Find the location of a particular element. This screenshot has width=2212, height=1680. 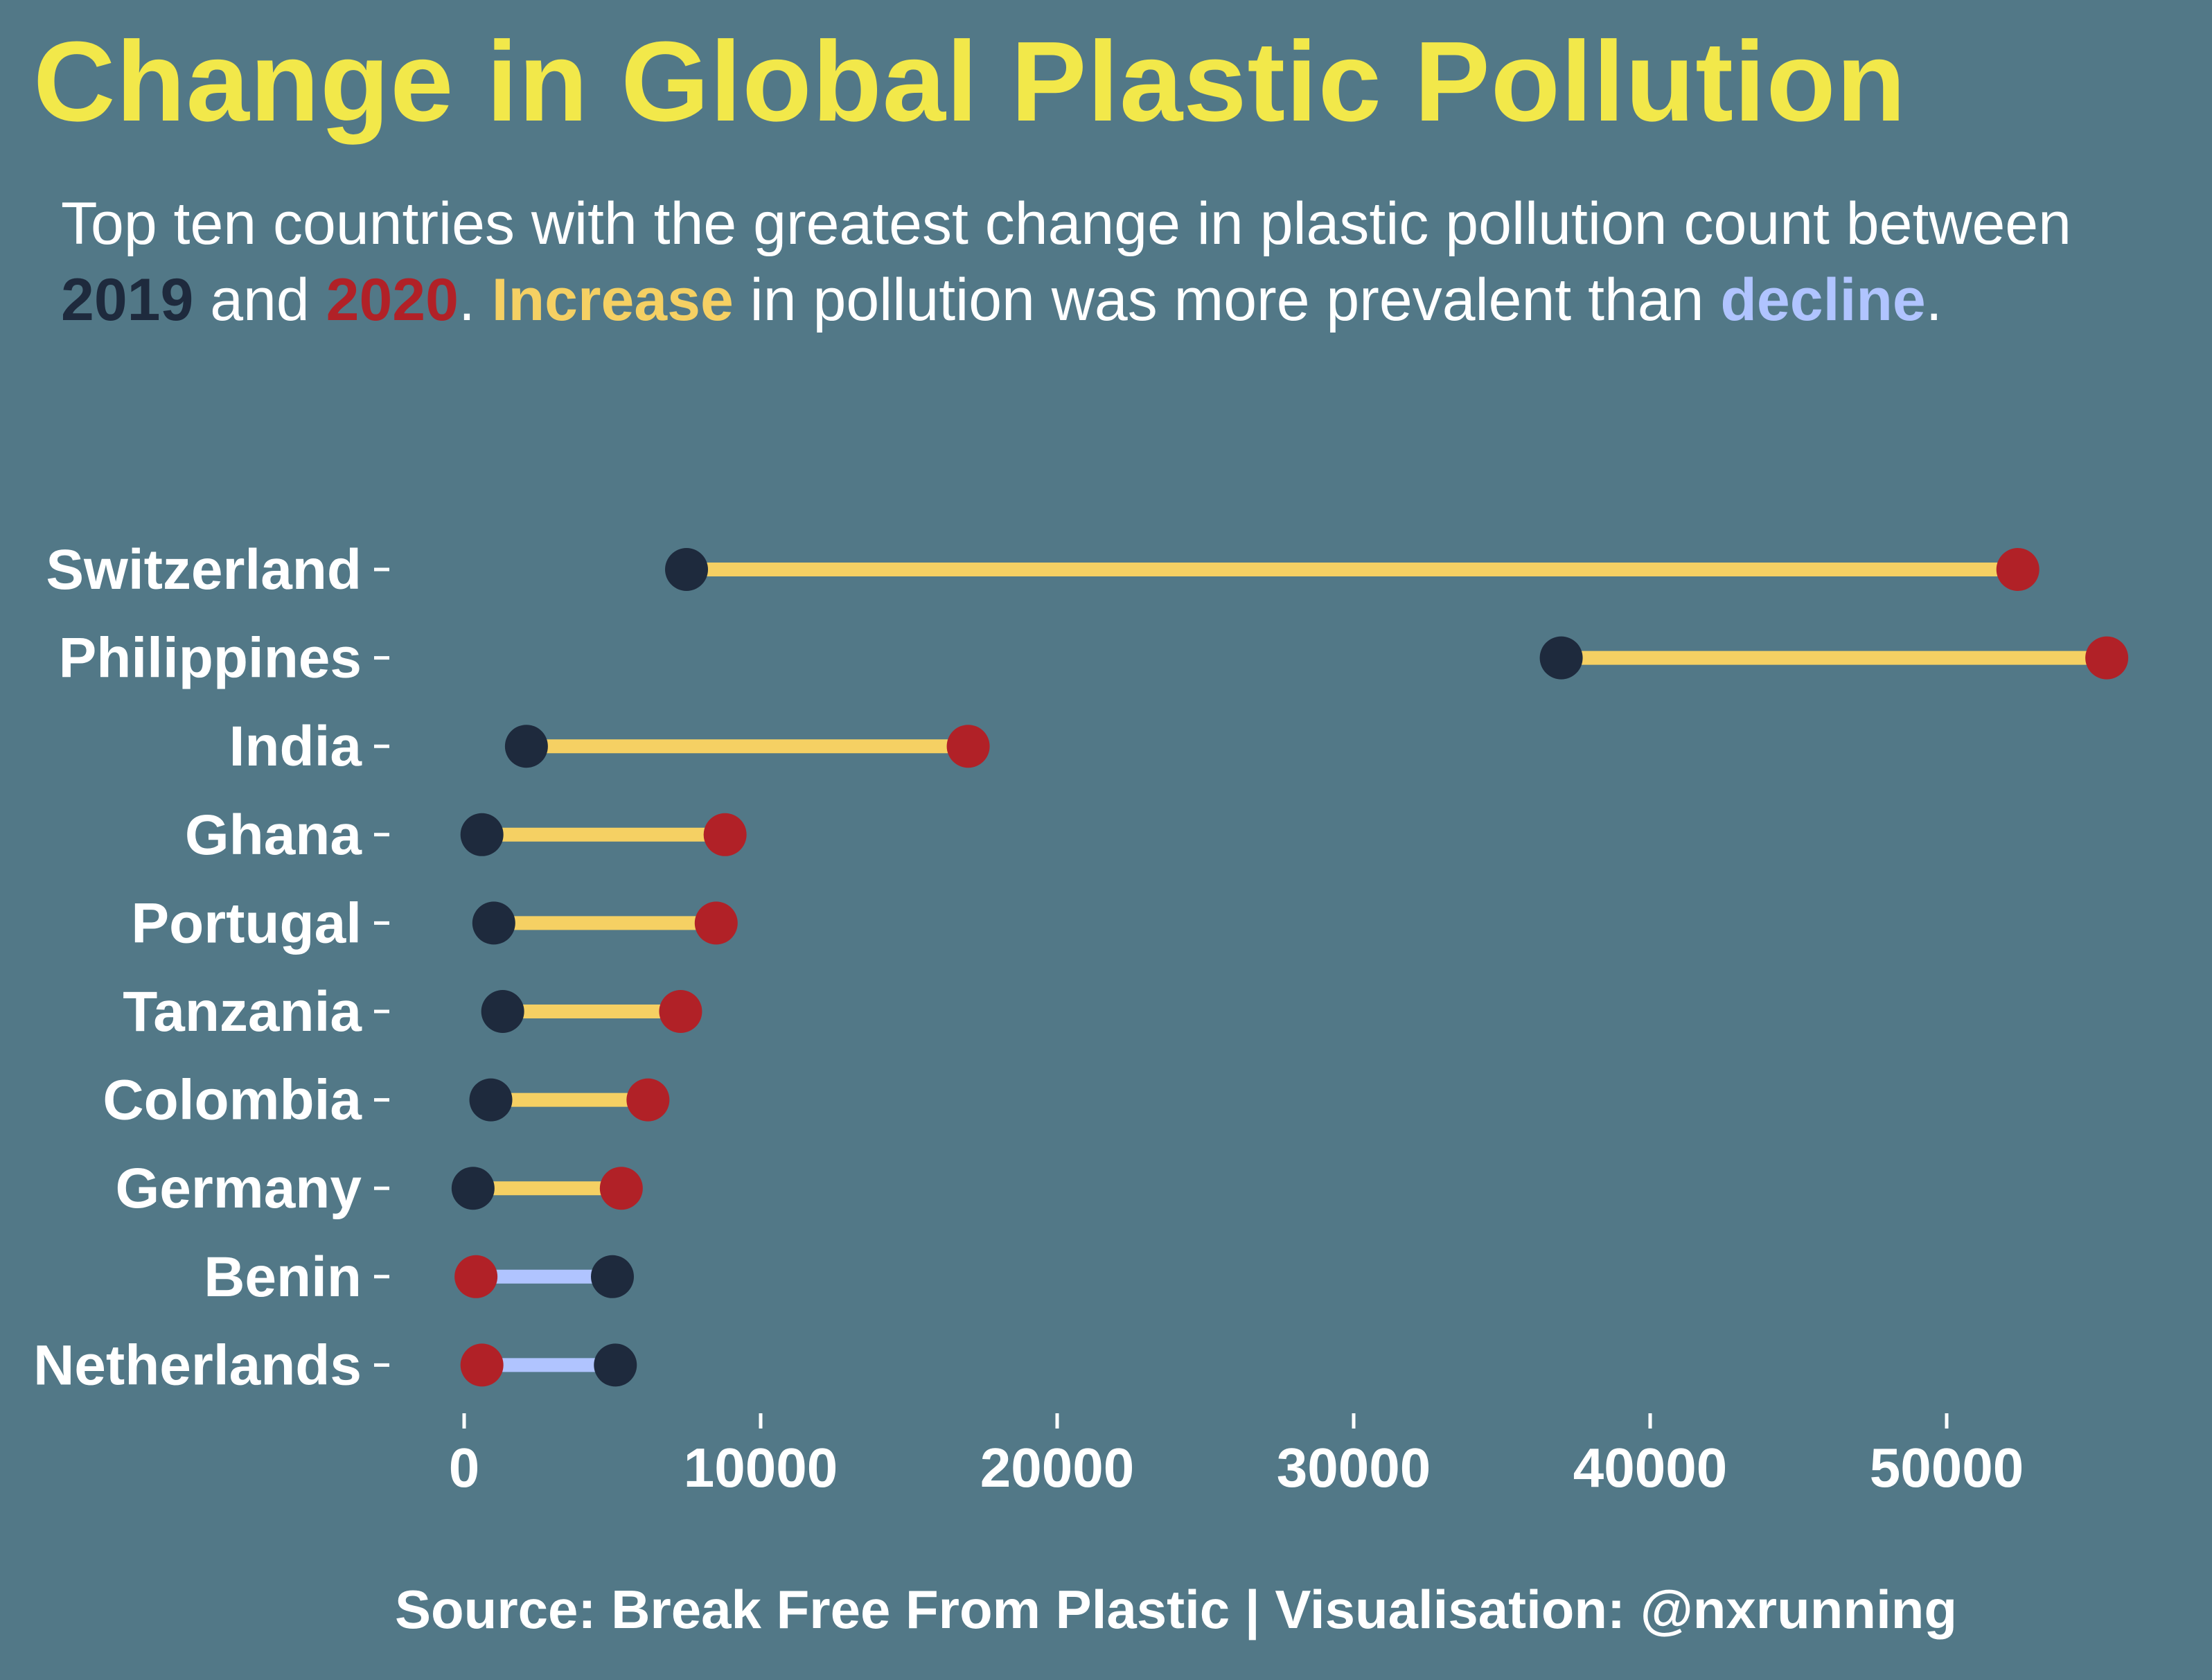

x-tick-label: 40000 is located at coordinates (1650, 1467).